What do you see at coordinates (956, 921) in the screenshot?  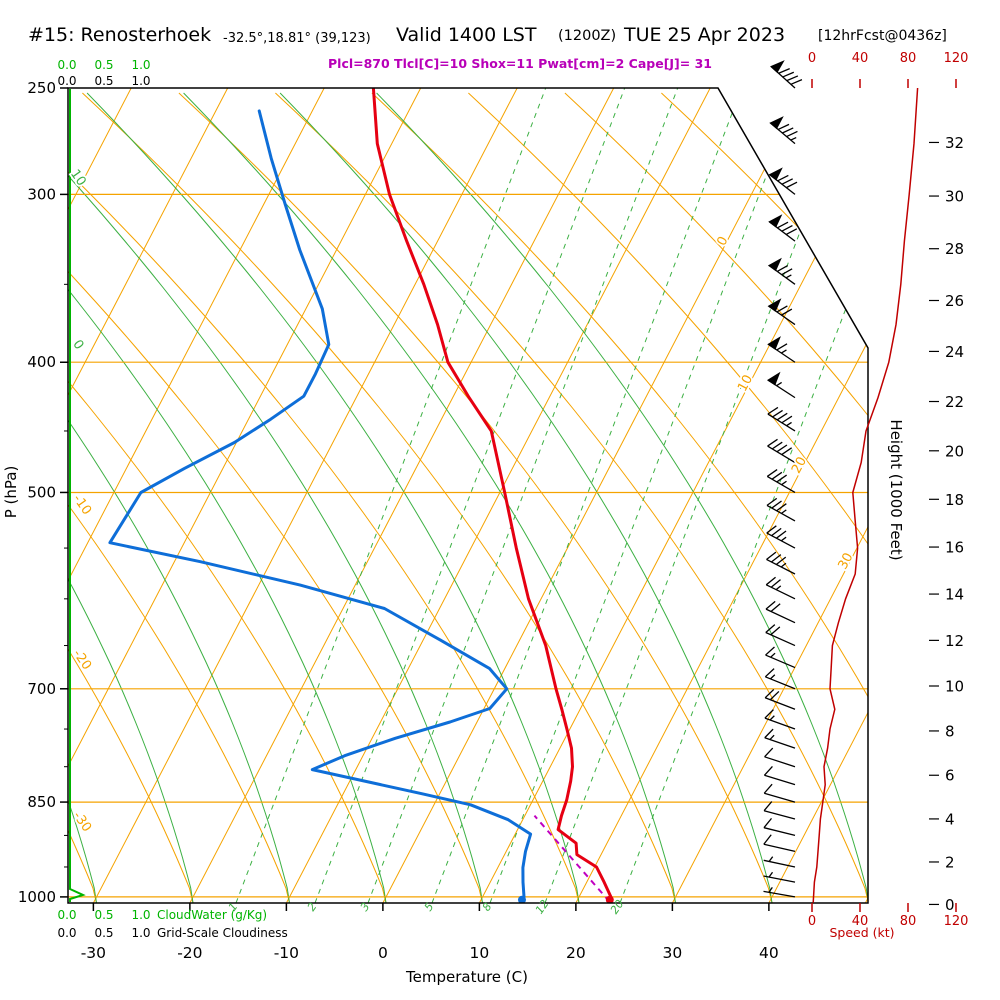 I see `speed-tick-label-bottom: 120` at bounding box center [956, 921].